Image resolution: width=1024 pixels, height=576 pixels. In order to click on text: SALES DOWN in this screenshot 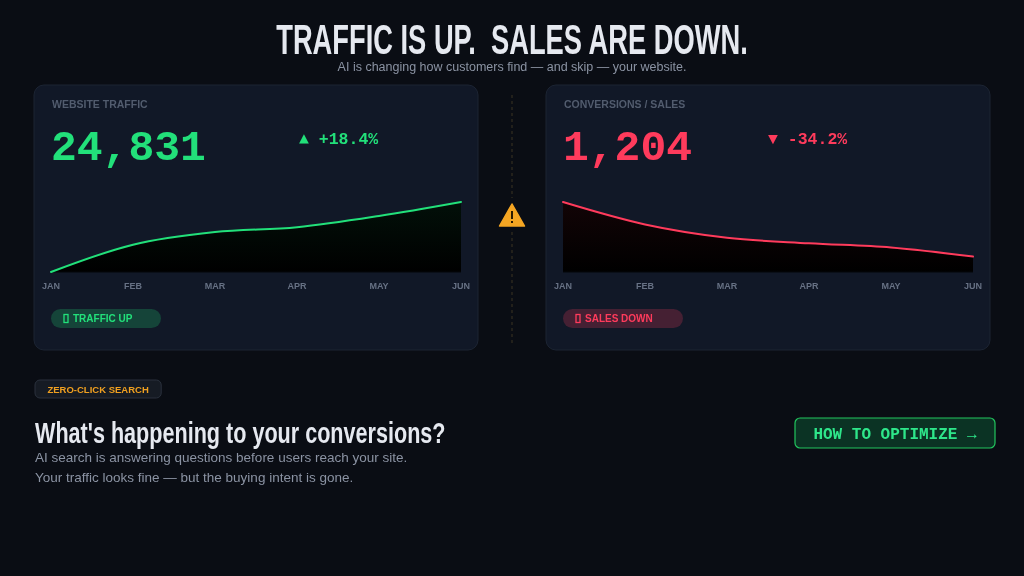, I will do `click(619, 318)`.